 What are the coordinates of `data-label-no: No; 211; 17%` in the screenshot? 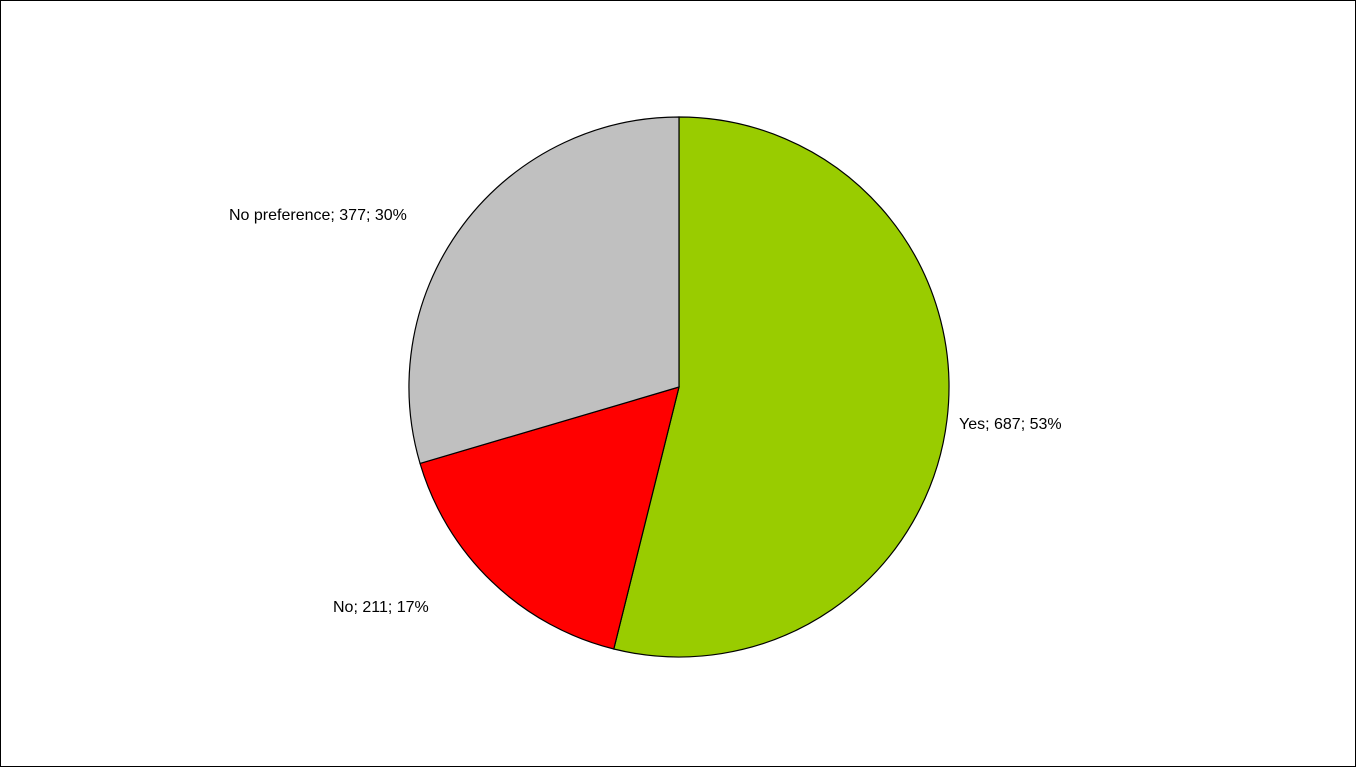 It's located at (381, 607).